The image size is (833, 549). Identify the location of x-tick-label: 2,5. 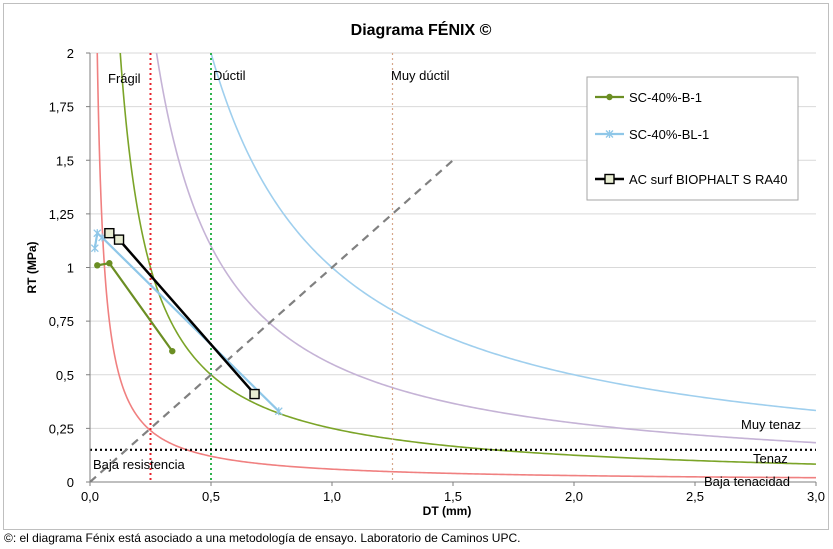
(695, 496).